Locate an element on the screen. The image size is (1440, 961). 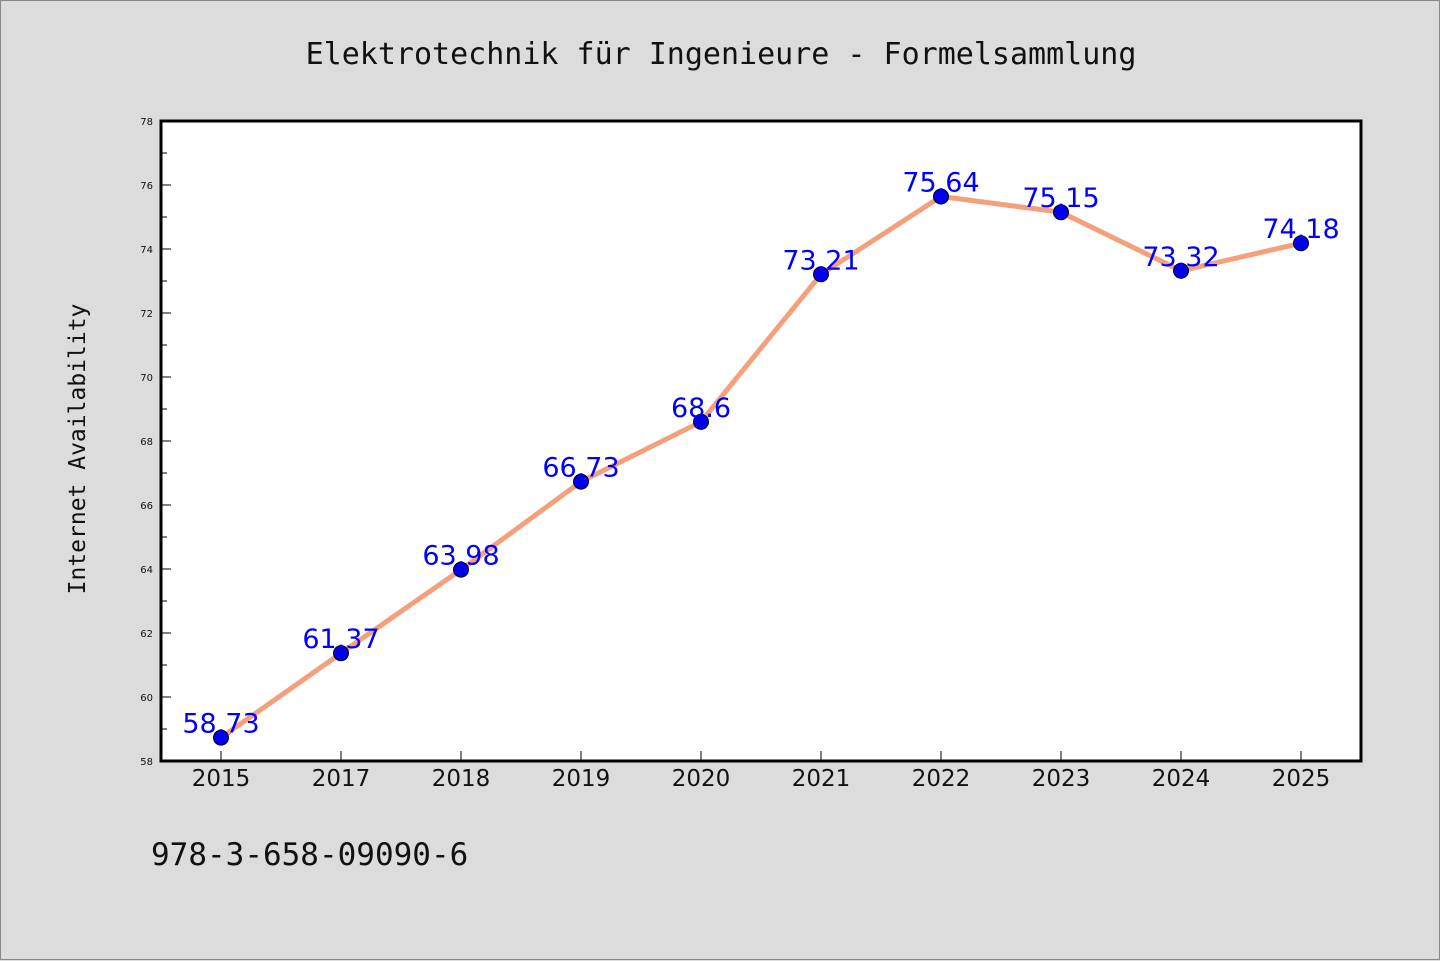
data-label: 61.37 is located at coordinates (340, 639).